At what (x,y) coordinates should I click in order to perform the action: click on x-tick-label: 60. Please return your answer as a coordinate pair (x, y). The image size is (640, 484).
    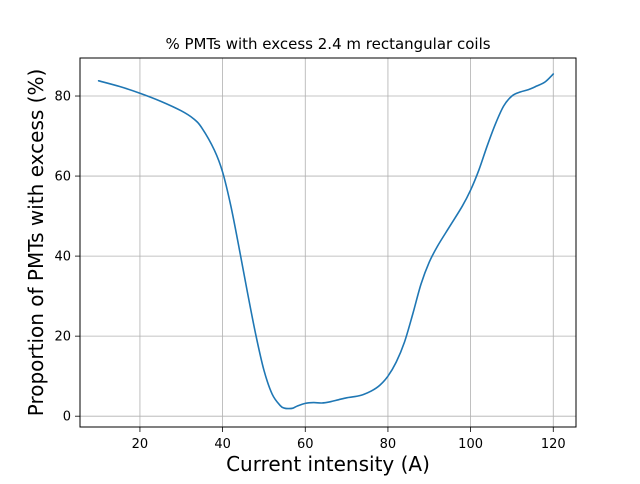
    Looking at the image, I should click on (305, 444).